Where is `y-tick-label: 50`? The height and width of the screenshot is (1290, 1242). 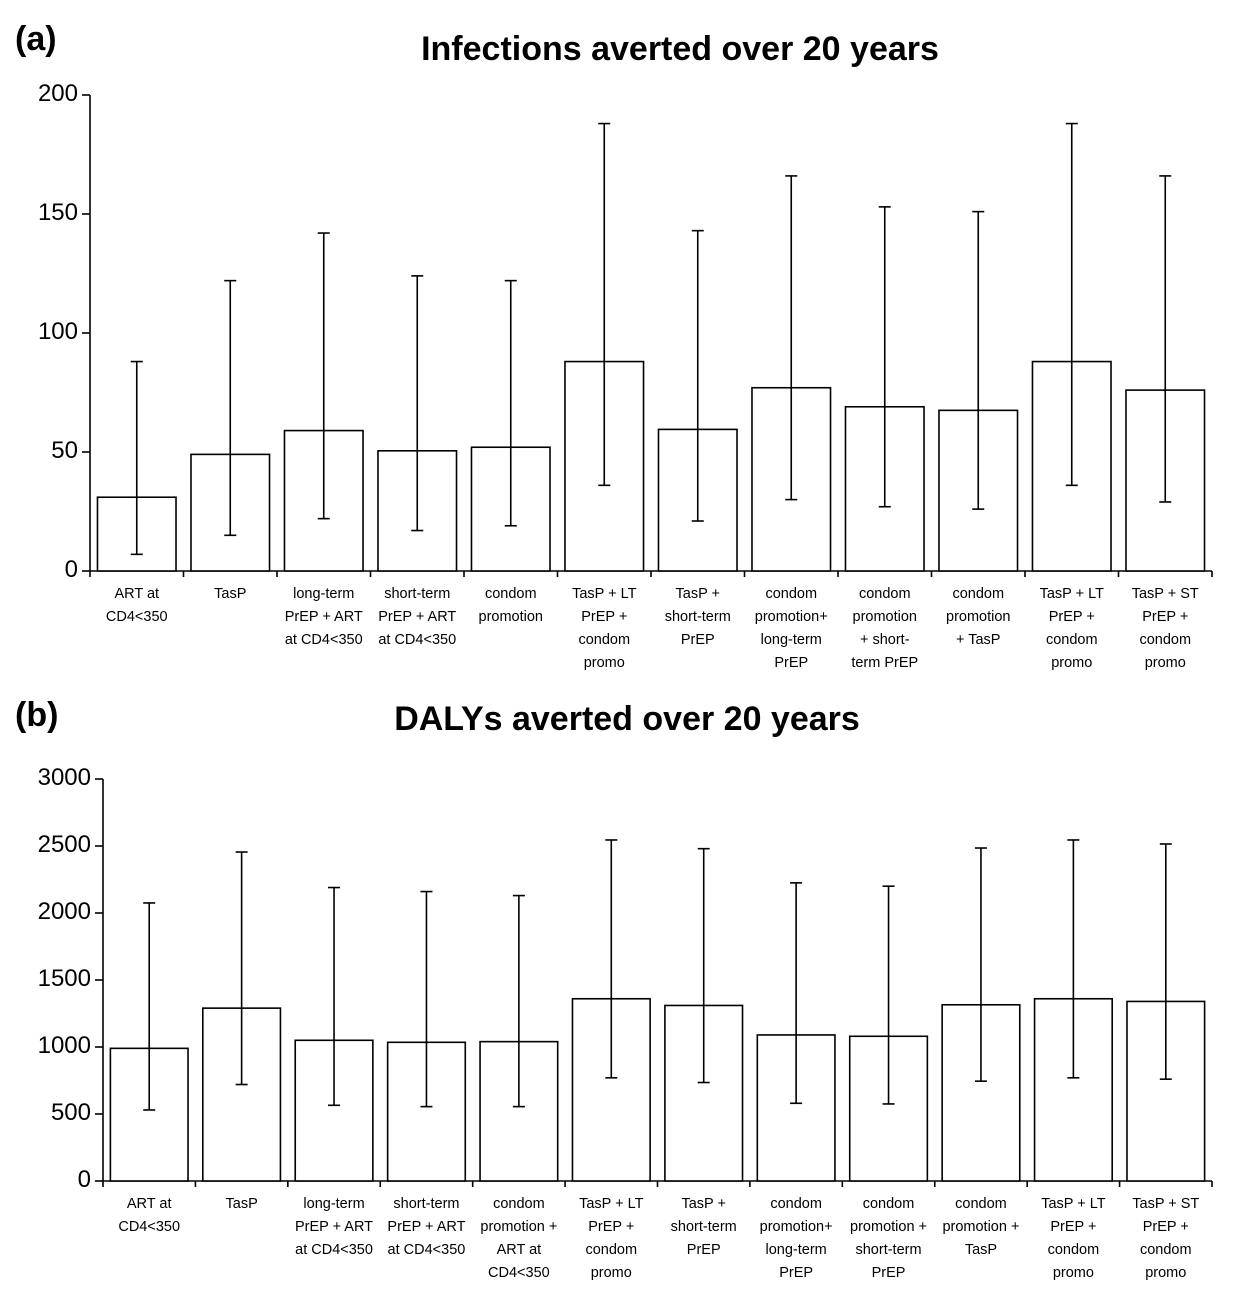
y-tick-label: 50 is located at coordinates (64, 450).